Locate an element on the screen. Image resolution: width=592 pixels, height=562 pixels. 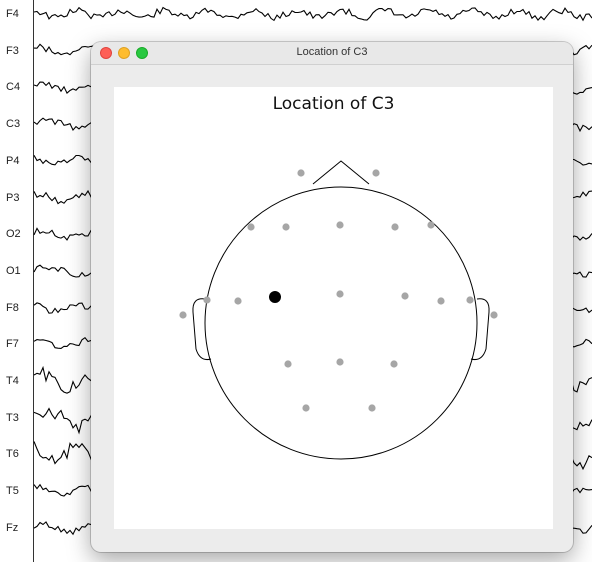
channel-label-c4: C4 is located at coordinates (13, 87).